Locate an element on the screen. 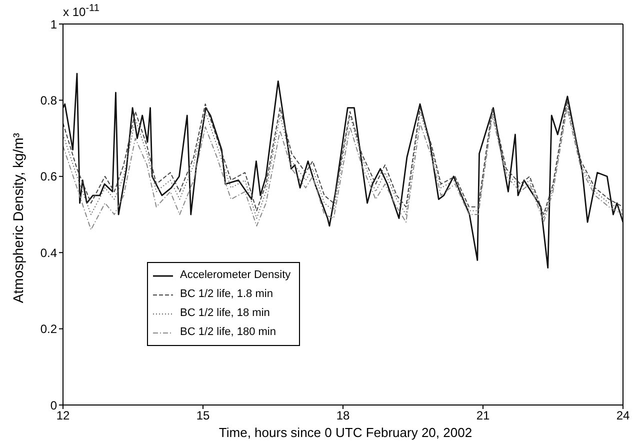 The image size is (633, 441). x-tick-label: 12 is located at coordinates (63, 415).